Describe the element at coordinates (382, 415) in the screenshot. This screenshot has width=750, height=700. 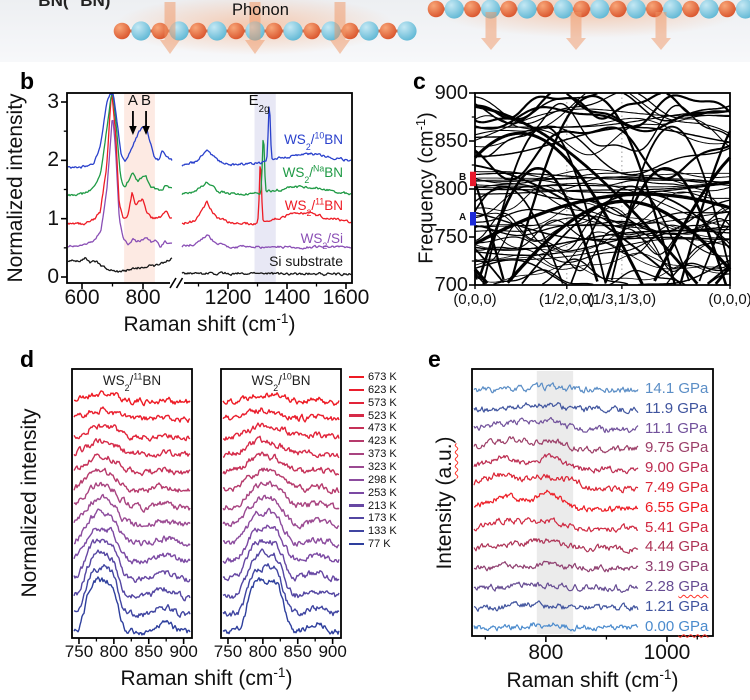
I see `legend-label: 523 K` at that location.